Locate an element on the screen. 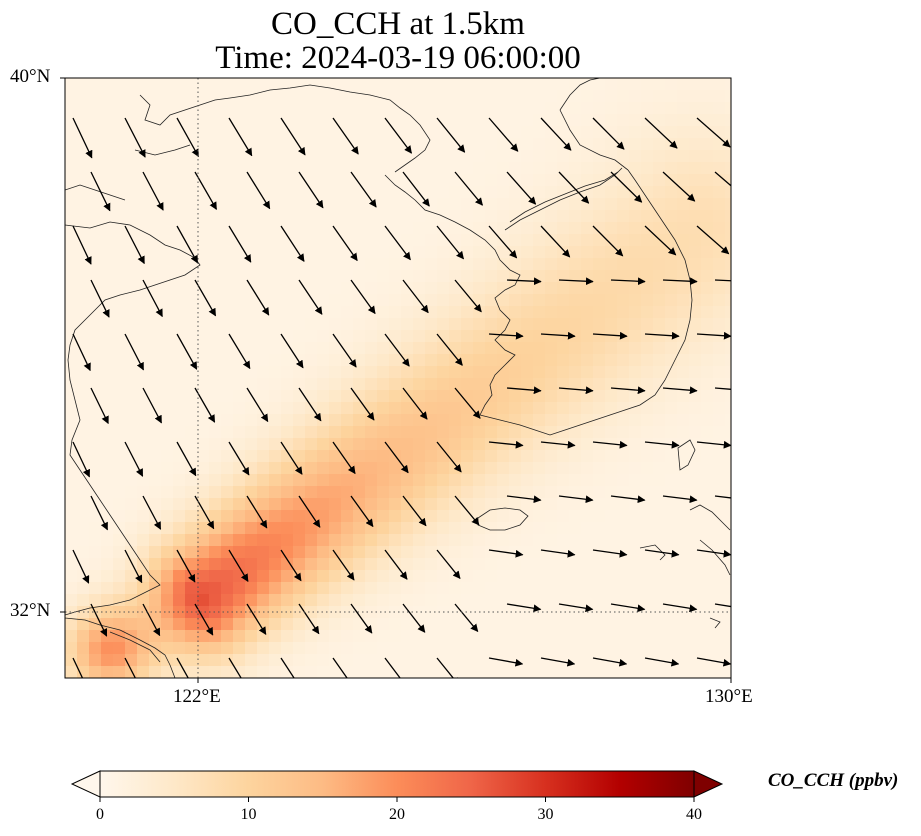 The width and height of the screenshot is (921, 836). colorbar-gradient is located at coordinates (397, 784).